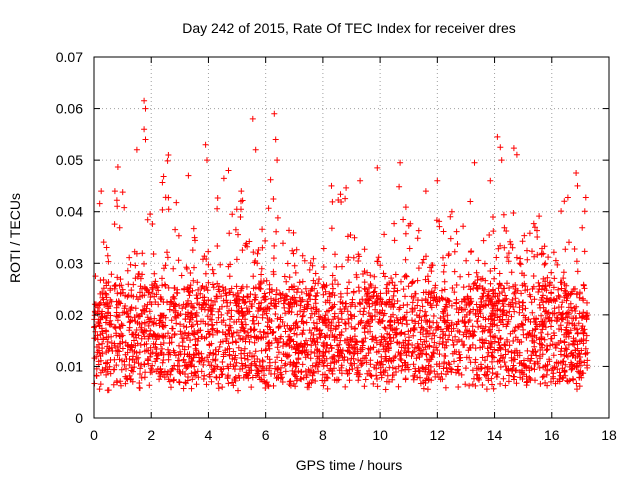 The width and height of the screenshot is (640, 480). Describe the element at coordinates (94, 435) in the screenshot. I see `x-tick-label: 0` at that location.